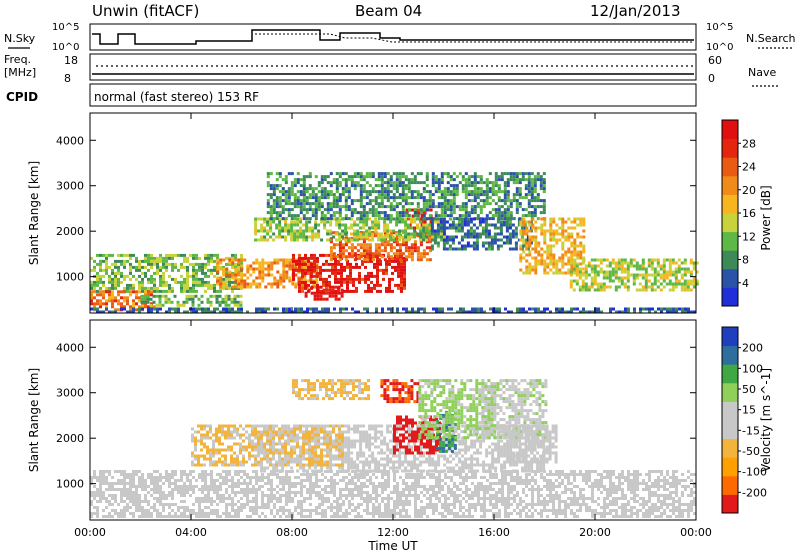  What do you see at coordinates (635, 11) in the screenshot?
I see `date-title: 12/Jan/2013` at bounding box center [635, 11].